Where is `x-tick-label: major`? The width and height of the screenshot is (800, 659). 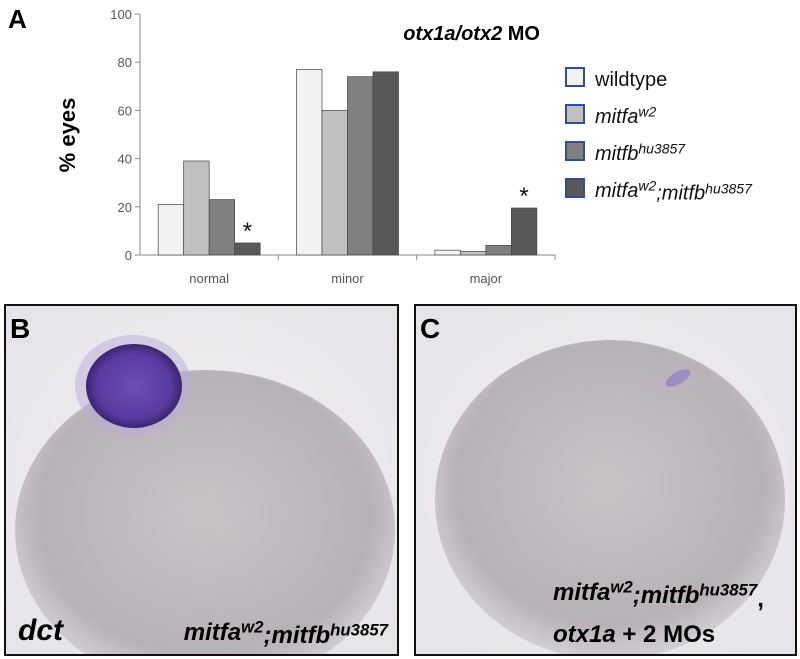
x-tick-label: major is located at coordinates (486, 278).